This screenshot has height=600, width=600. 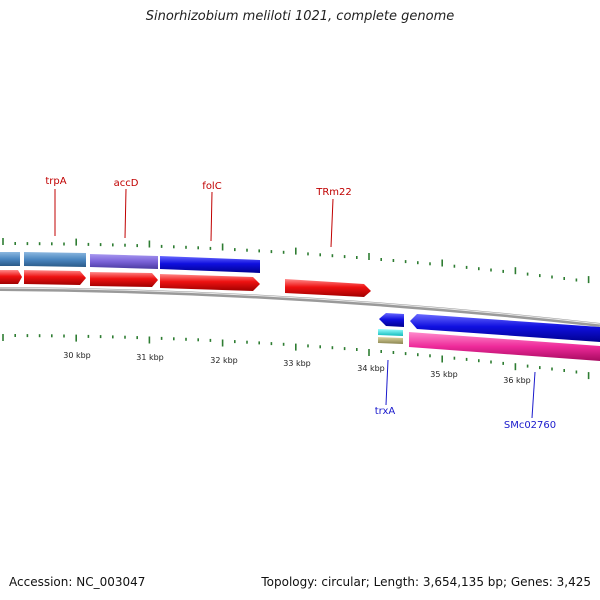 What do you see at coordinates (296, 357) in the screenshot?
I see `reverse-ticks` at bounding box center [296, 357].